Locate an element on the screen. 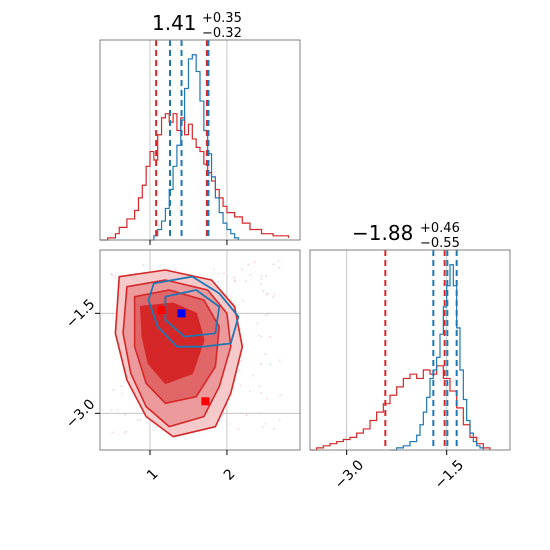 The width and height of the screenshot is (550, 550). x-tick-label: −1.5 is located at coordinates (449, 474).